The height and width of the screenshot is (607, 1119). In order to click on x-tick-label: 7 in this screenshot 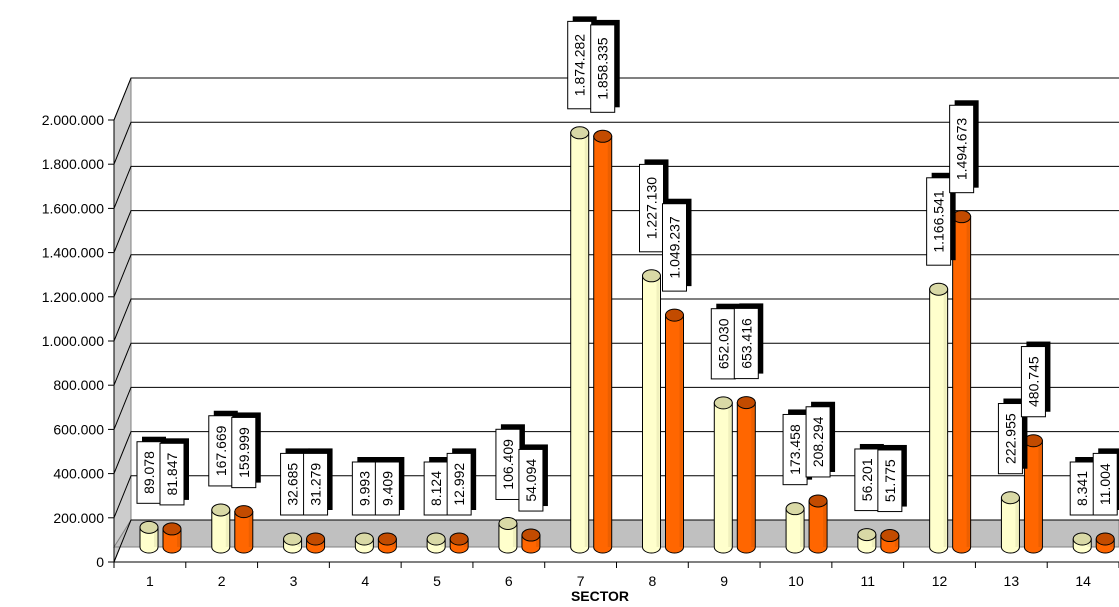, I will do `click(581, 581)`.